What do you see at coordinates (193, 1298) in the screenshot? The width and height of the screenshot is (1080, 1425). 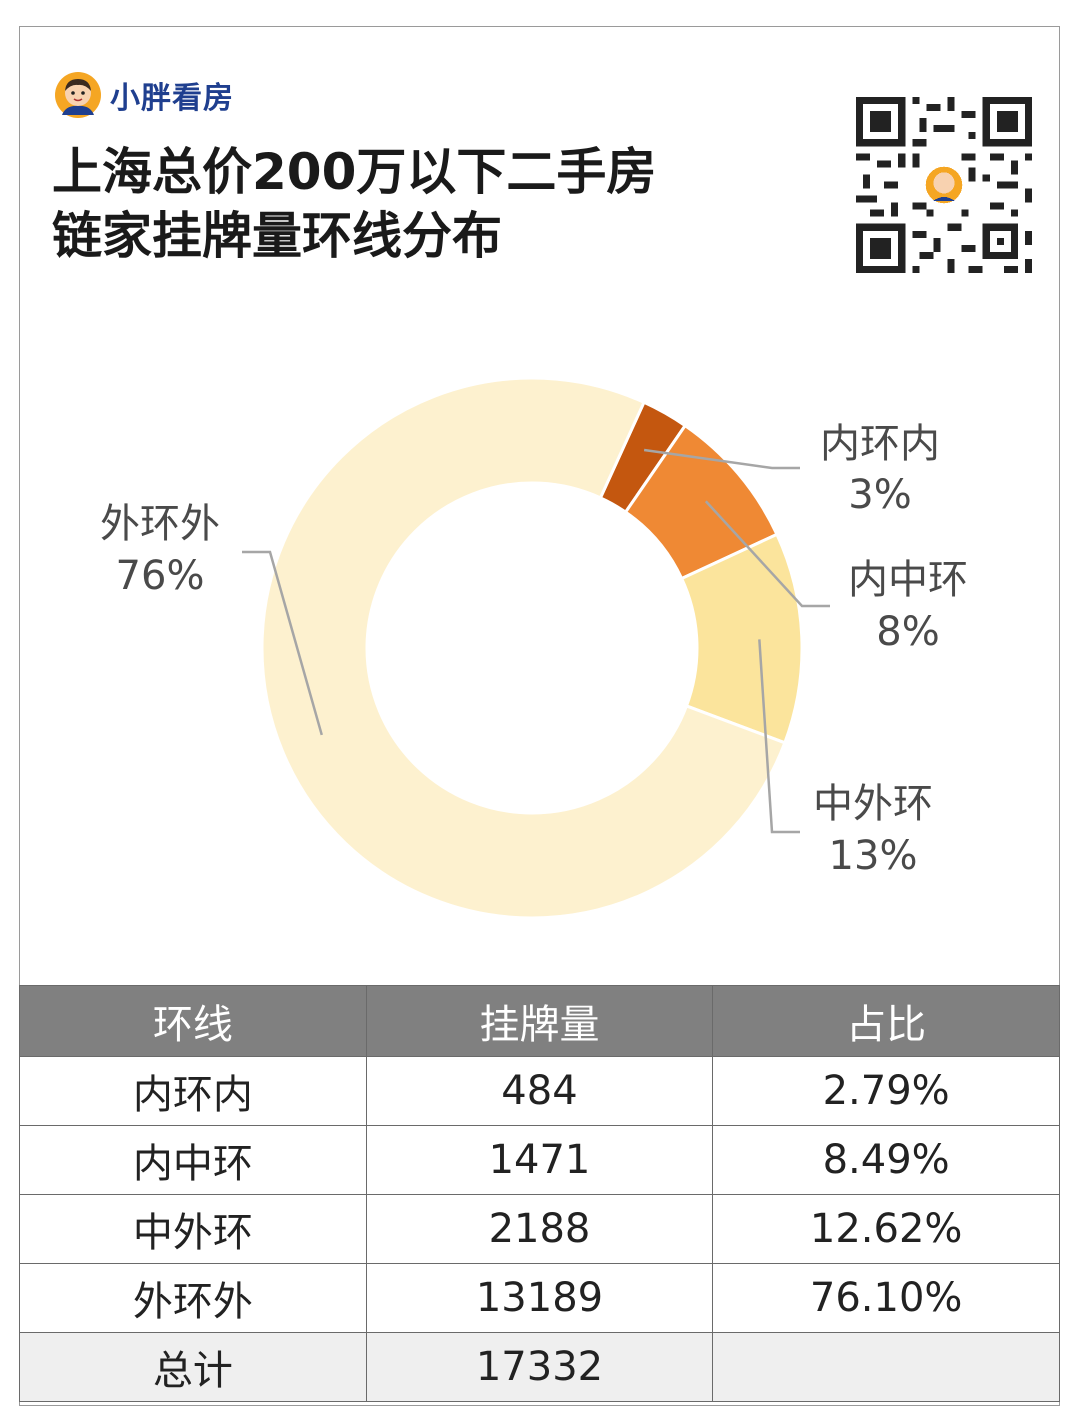 I see `cell-ring: 外环外` at bounding box center [193, 1298].